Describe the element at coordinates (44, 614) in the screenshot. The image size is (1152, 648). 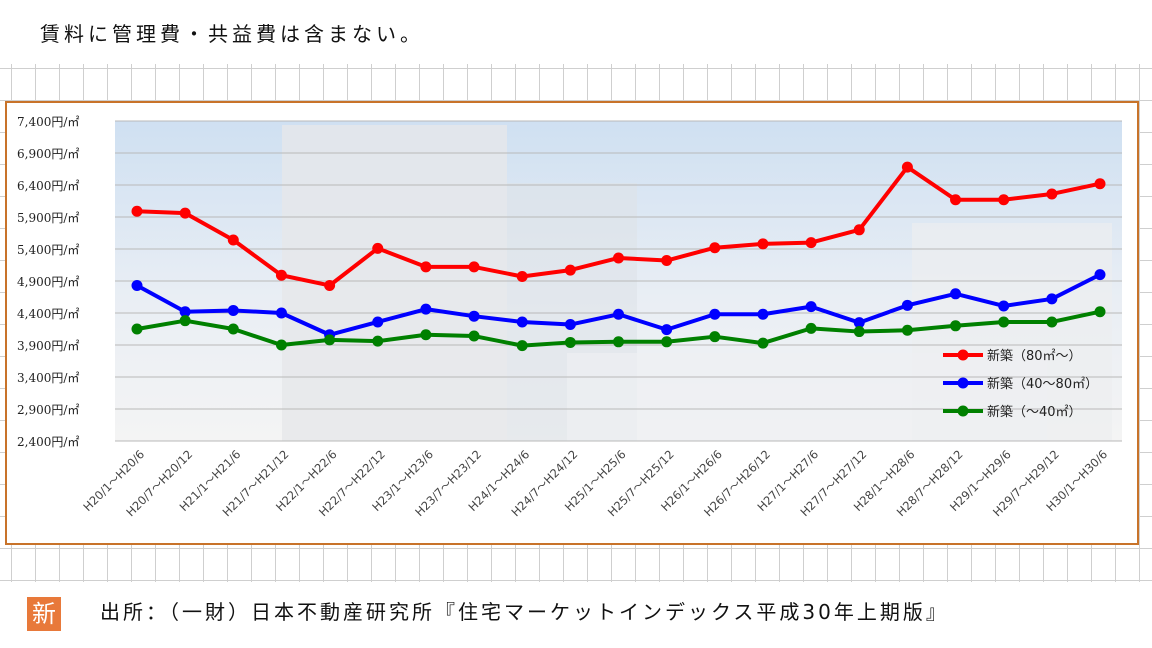
I see `new-badge: 新` at that location.